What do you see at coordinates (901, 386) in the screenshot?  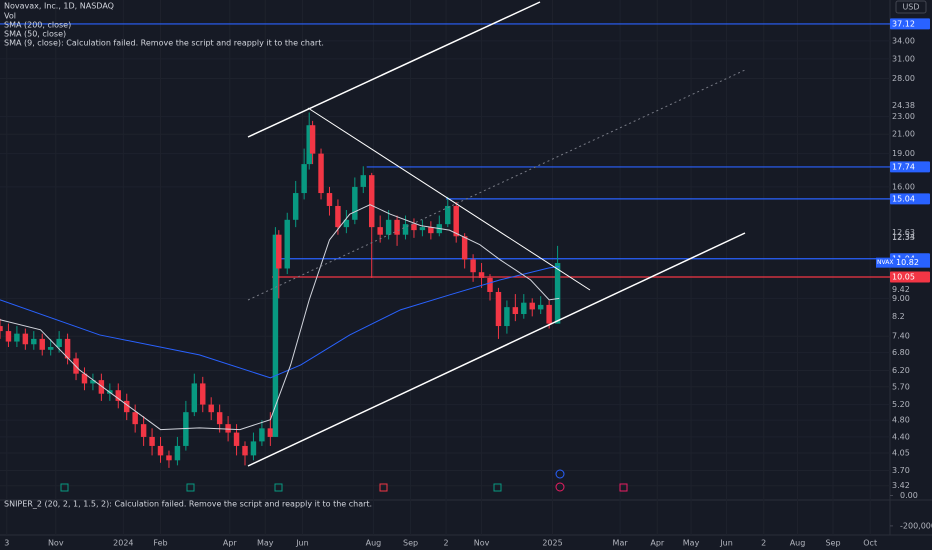 I see `y-tick-label: 5.70` at bounding box center [901, 386].